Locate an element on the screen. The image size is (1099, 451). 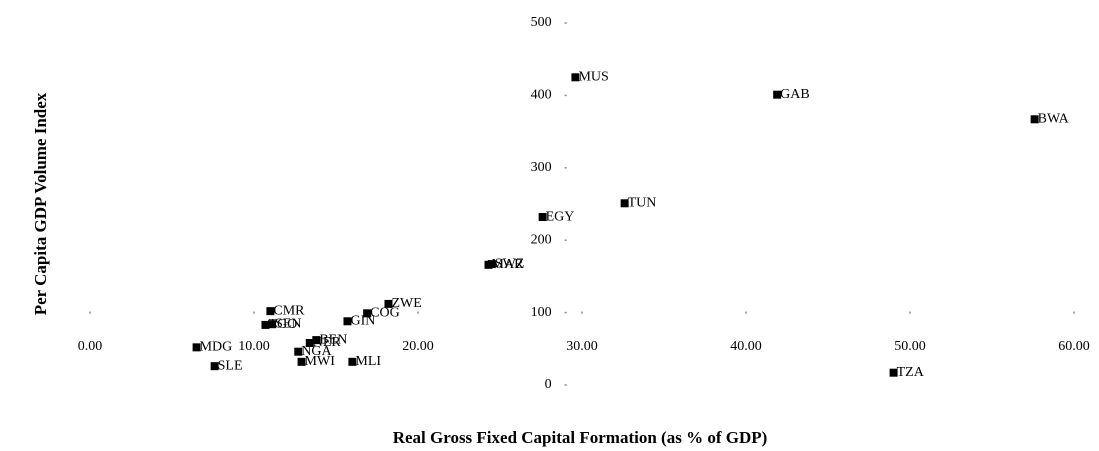
y-tick-label: 500 is located at coordinates (541, 22).